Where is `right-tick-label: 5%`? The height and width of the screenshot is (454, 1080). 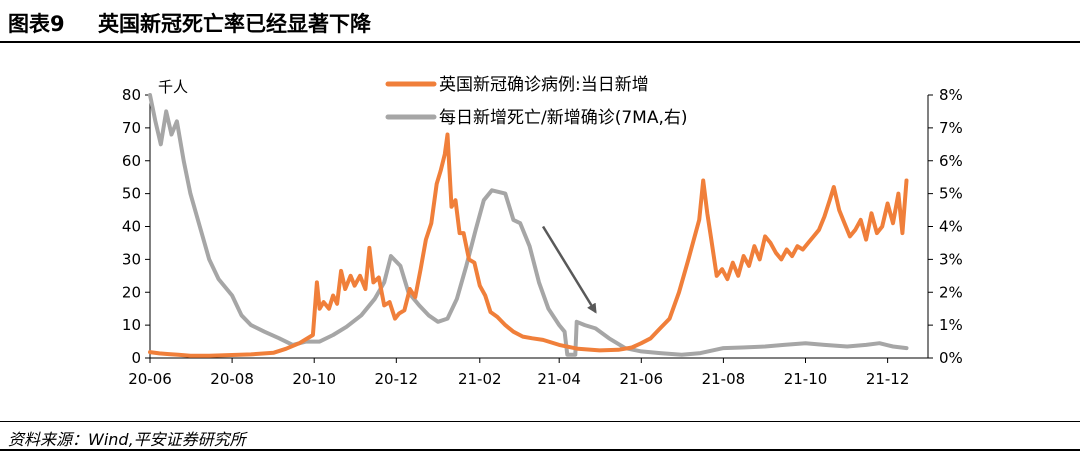
right-tick-label: 5% is located at coordinates (951, 194).